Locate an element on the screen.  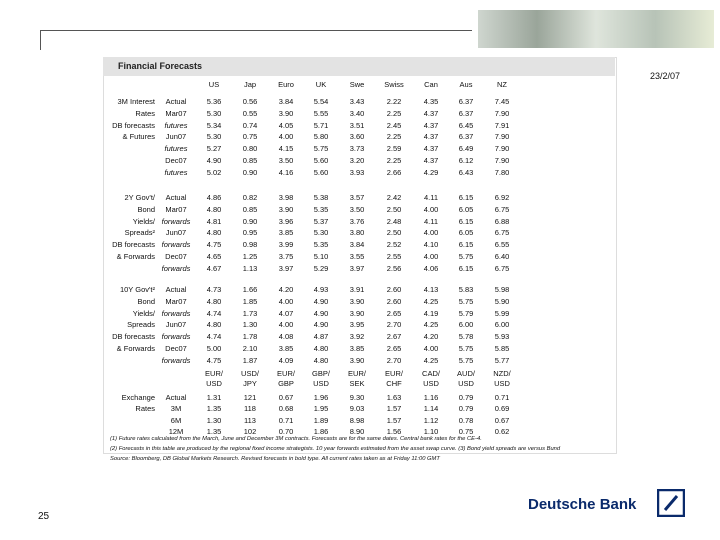
group-label: Spreads² is located at coordinates (139, 233).